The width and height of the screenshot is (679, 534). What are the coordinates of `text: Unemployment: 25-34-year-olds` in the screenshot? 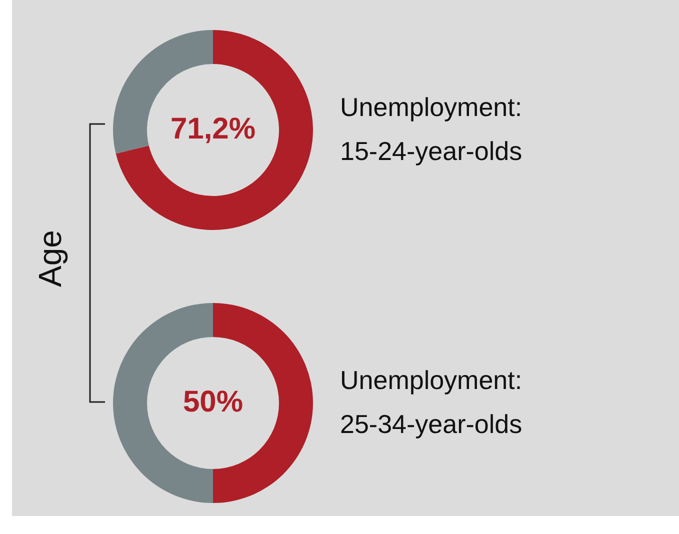 It's located at (432, 402).